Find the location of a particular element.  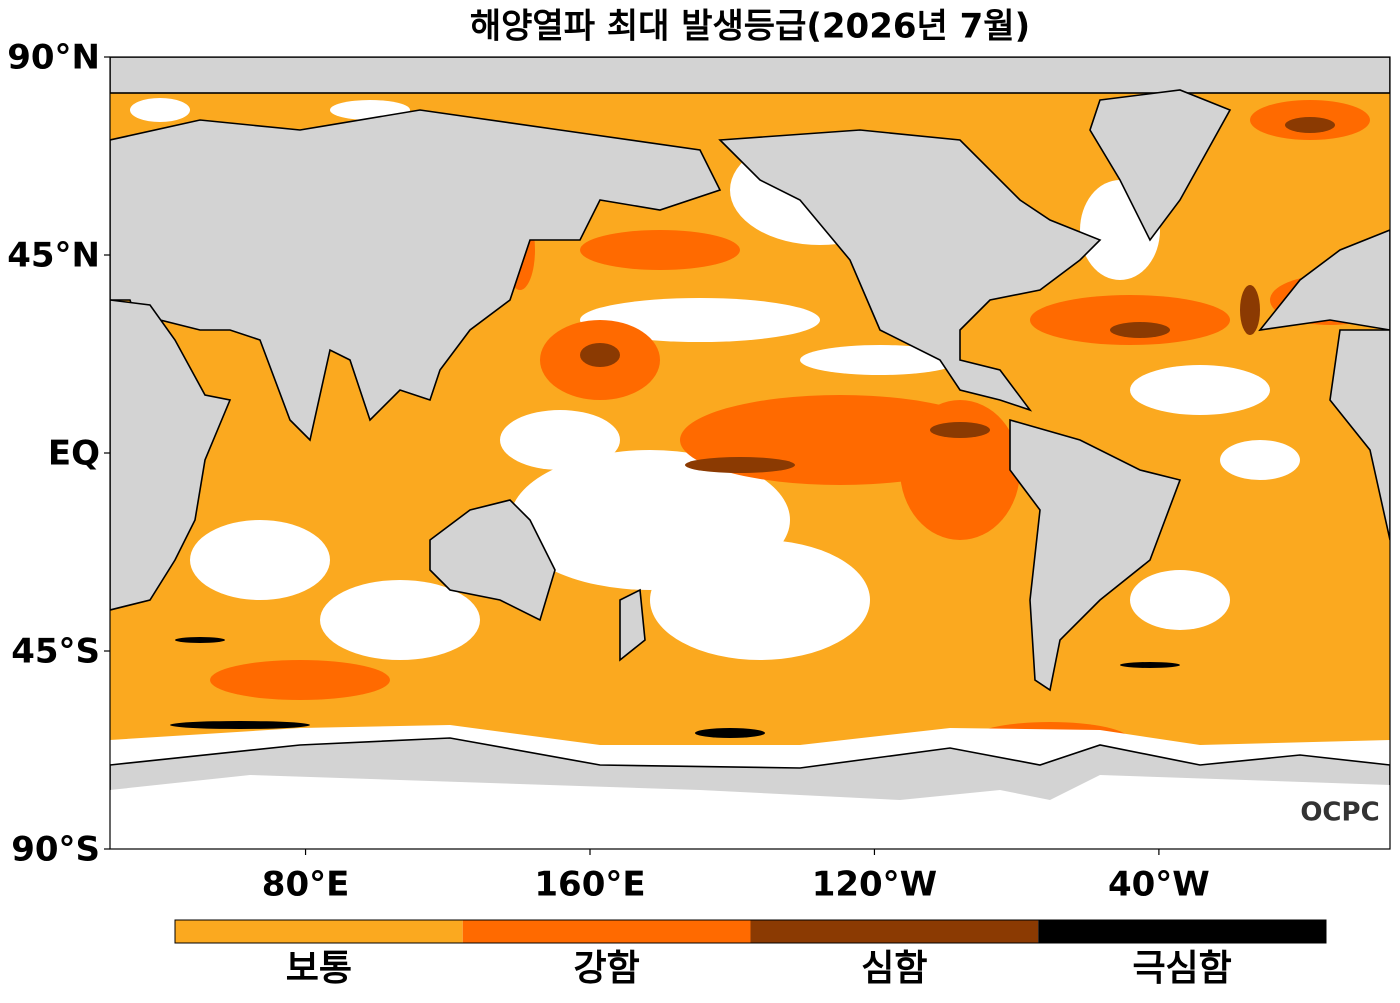

legend-label: 보통 is located at coordinates (319, 968).